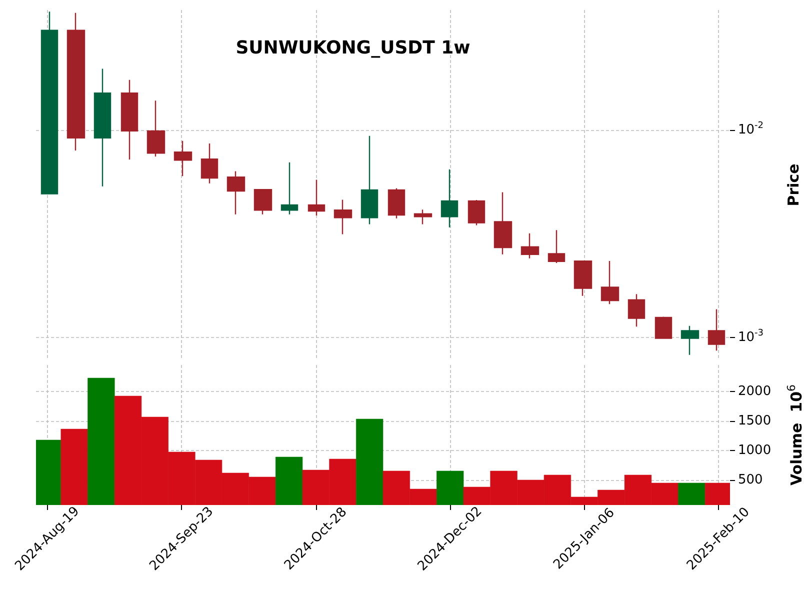  I want to click on y-axis-title: Volume 106, so click(795, 435).